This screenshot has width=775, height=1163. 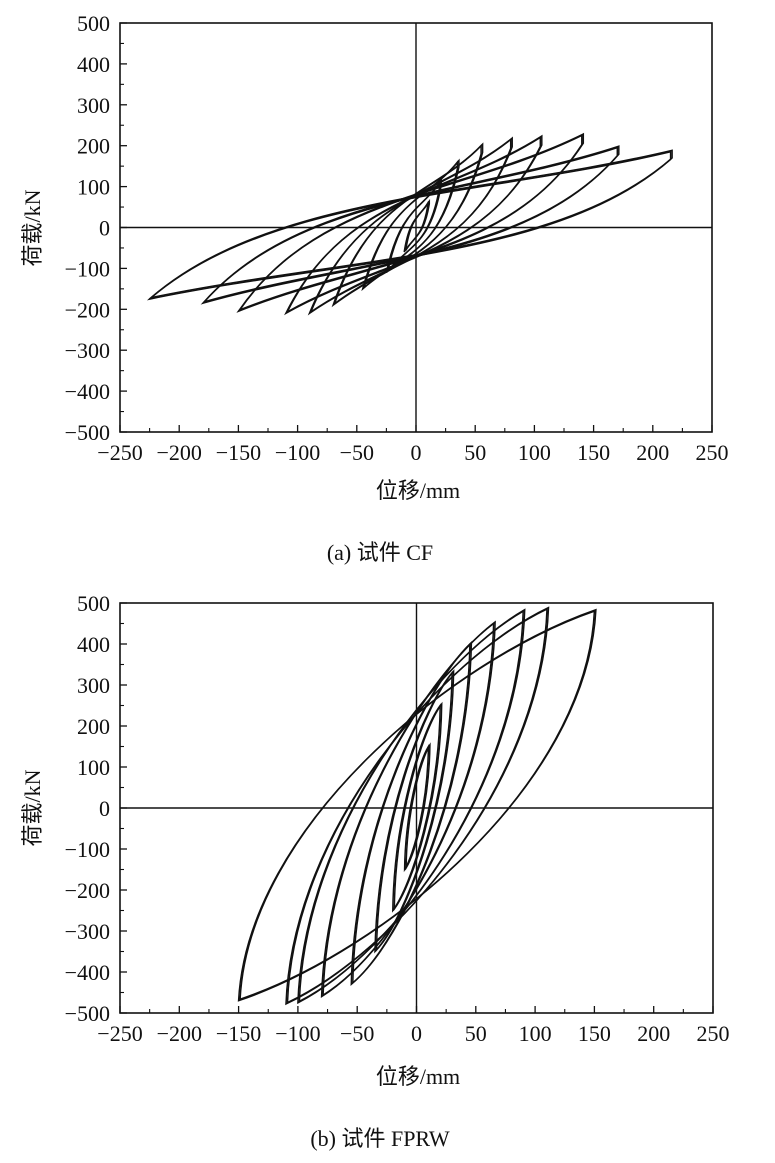 I want to click on chart-cf-ylabel: 荷载/kN, so click(x=32, y=227).